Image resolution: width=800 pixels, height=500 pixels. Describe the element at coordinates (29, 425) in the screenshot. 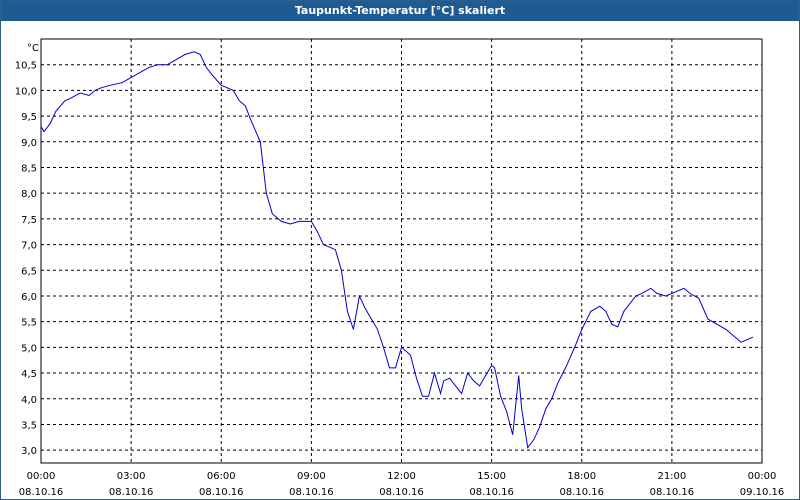

I see `y-tick-label: 3,5` at that location.